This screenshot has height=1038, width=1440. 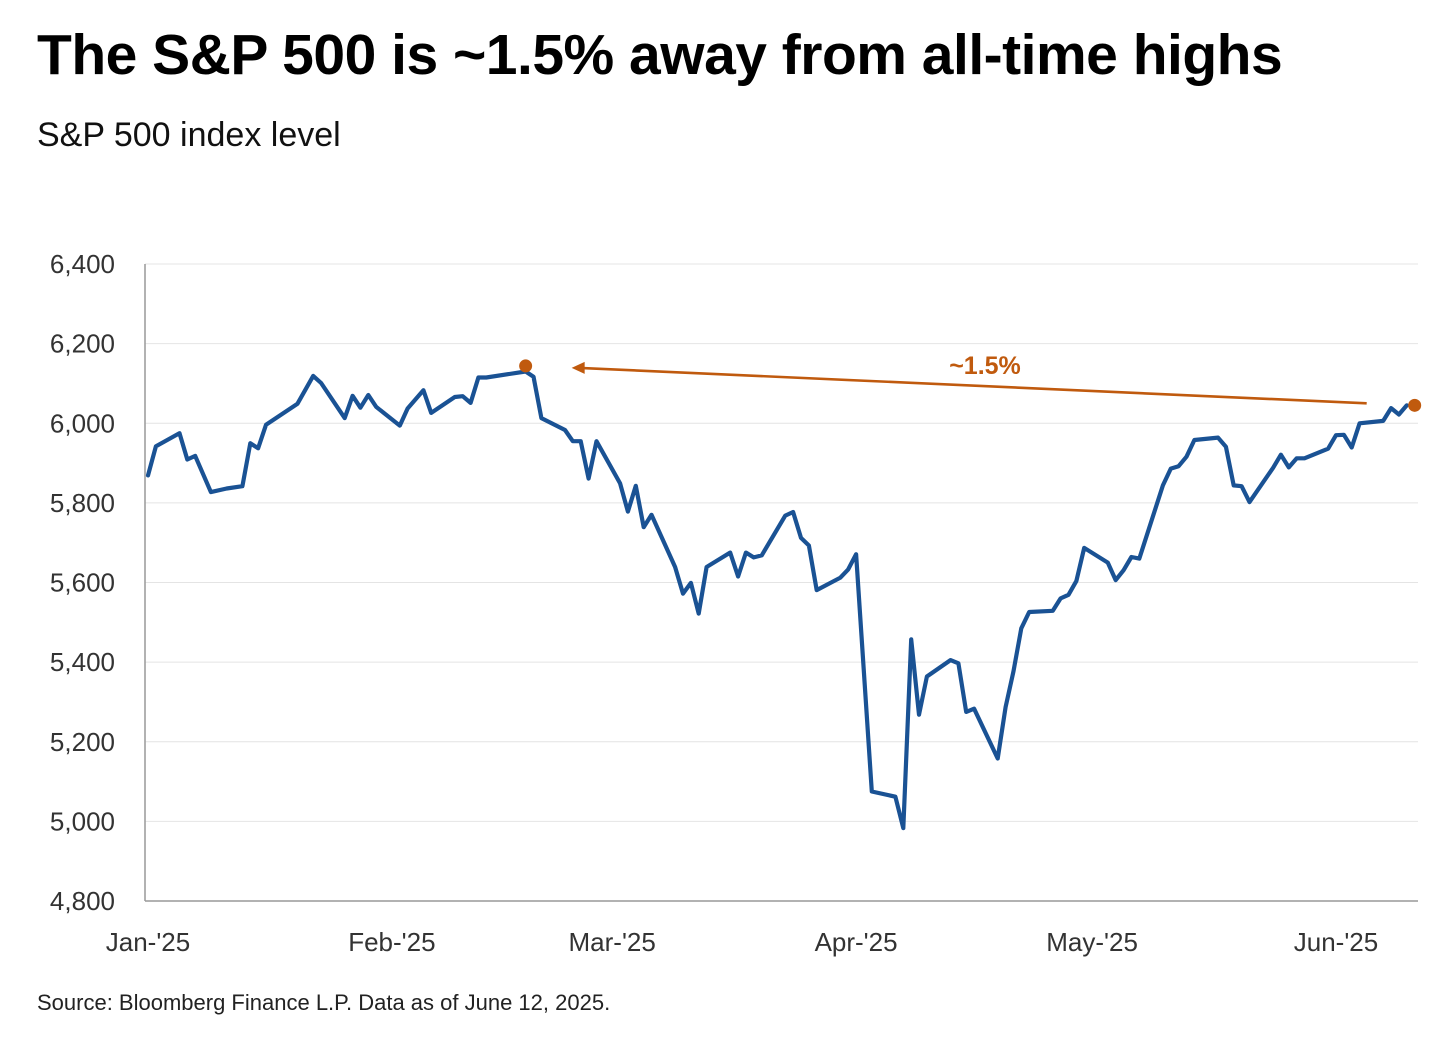 What do you see at coordinates (526, 366) in the screenshot?
I see `peak-marker` at bounding box center [526, 366].